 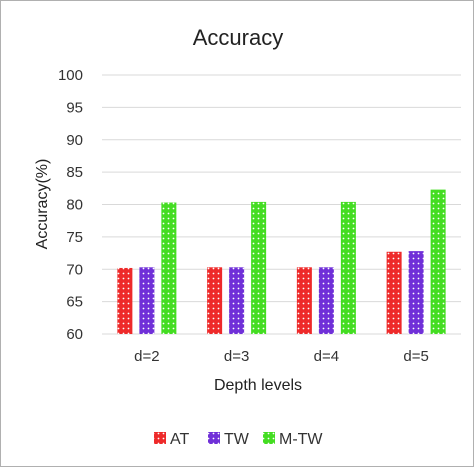 What do you see at coordinates (74, 269) in the screenshot?
I see `y-tick-label: 70` at bounding box center [74, 269].